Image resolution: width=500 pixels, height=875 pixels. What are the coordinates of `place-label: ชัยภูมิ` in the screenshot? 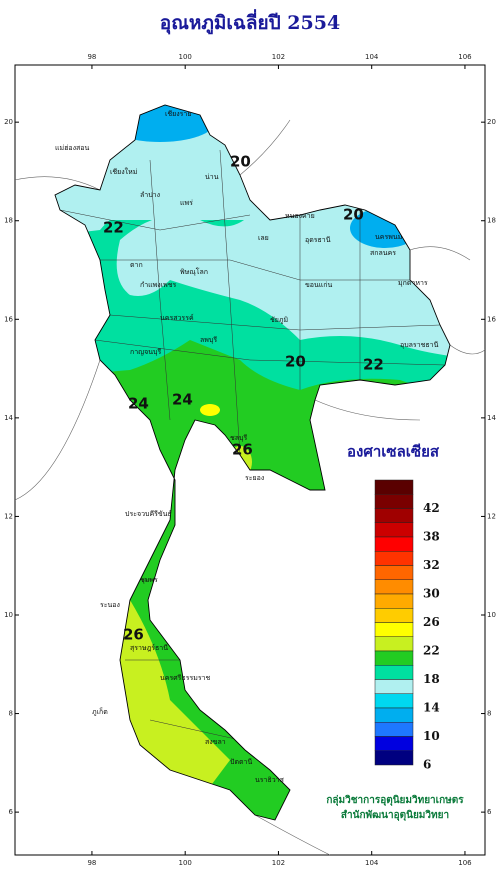 It's located at (279, 320).